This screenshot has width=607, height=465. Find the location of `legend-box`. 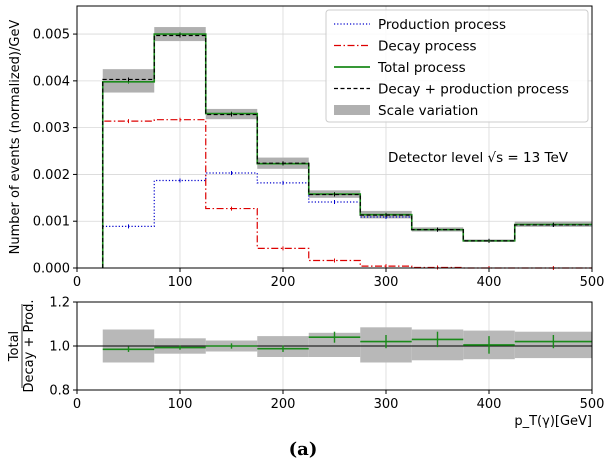

legend-box is located at coordinates (457, 66).